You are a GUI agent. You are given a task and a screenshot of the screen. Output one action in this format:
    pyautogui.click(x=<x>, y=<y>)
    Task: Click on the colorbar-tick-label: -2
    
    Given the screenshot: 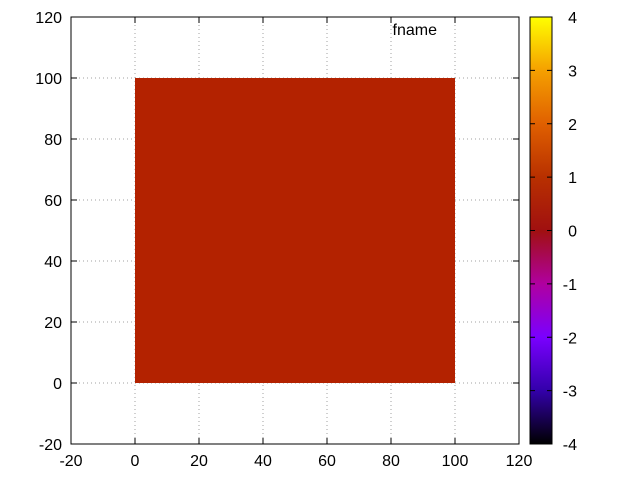 What is the action you would take?
    pyautogui.click(x=570, y=338)
    